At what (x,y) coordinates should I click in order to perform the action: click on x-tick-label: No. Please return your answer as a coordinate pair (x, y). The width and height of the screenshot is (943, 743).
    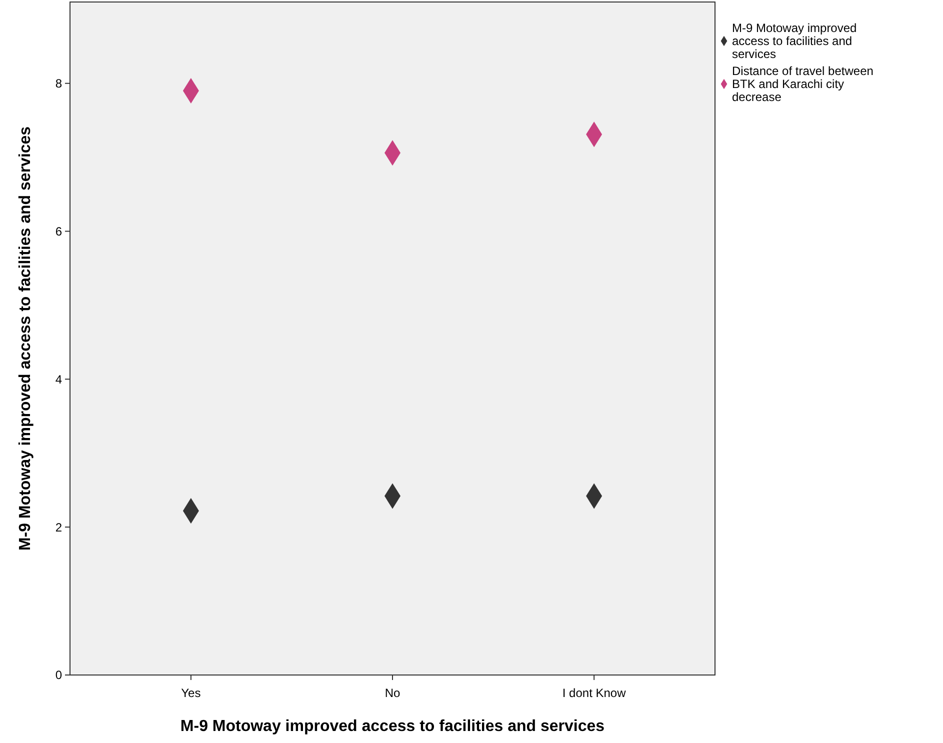
    Looking at the image, I should click on (392, 693).